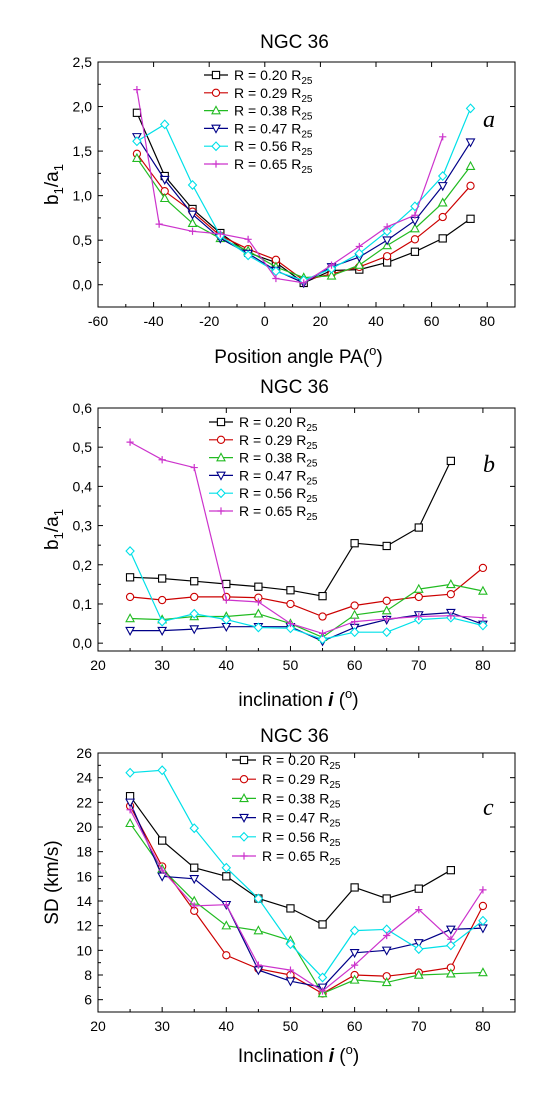 This screenshot has width=540, height=1097. Describe the element at coordinates (98, 321) in the screenshot. I see `x-tick-label: -60` at that location.